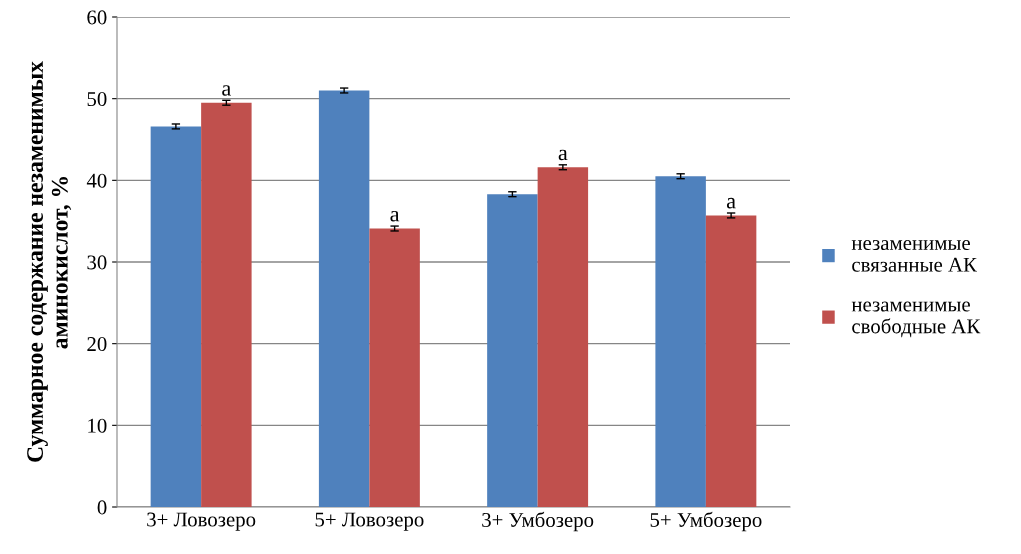  I want to click on y-tick-label: 0, so click(102, 507).